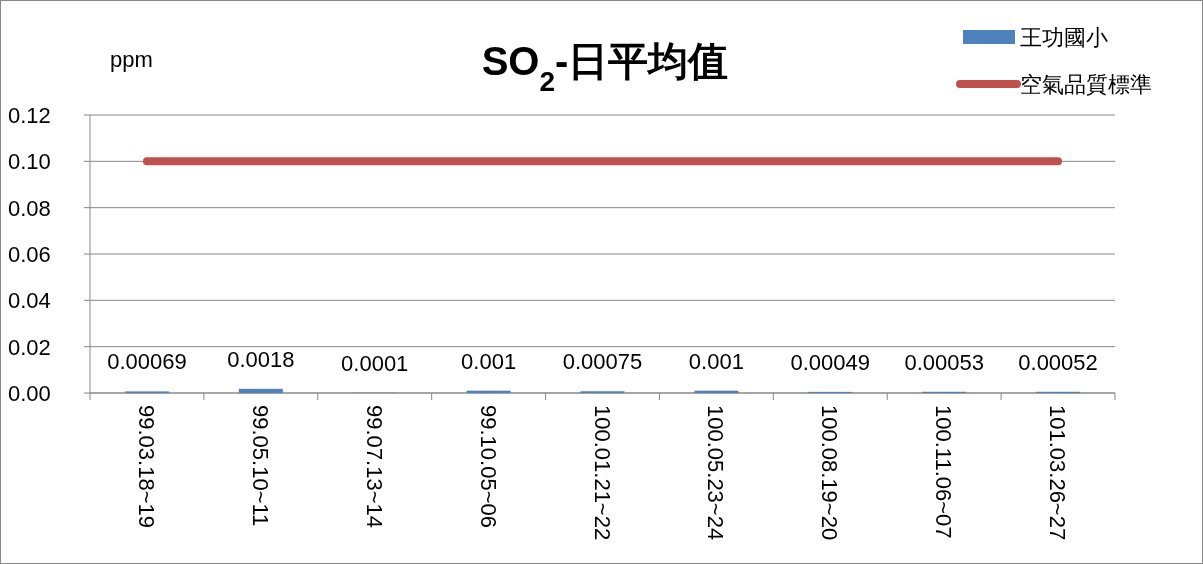 This screenshot has width=1203, height=564. What do you see at coordinates (602, 473) in the screenshot?
I see `x-tick-label: 100.01.21~22` at bounding box center [602, 473].